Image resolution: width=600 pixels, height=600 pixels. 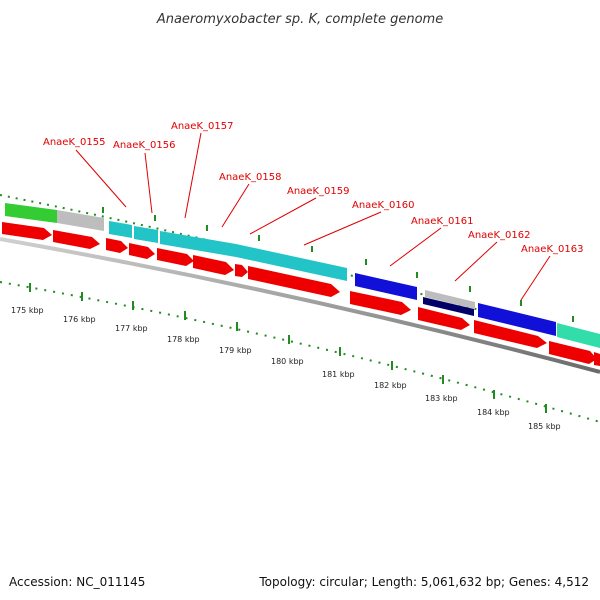 I want to click on feature-block-navy, so click(x=448, y=306).